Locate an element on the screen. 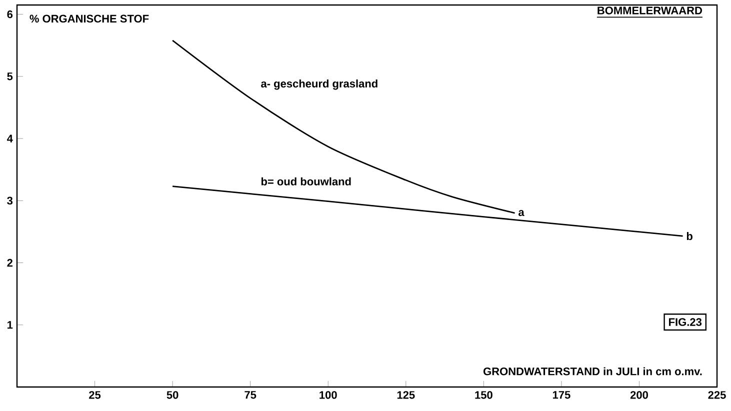 The height and width of the screenshot is (411, 731). y-tick-label: 1 is located at coordinates (10, 325).